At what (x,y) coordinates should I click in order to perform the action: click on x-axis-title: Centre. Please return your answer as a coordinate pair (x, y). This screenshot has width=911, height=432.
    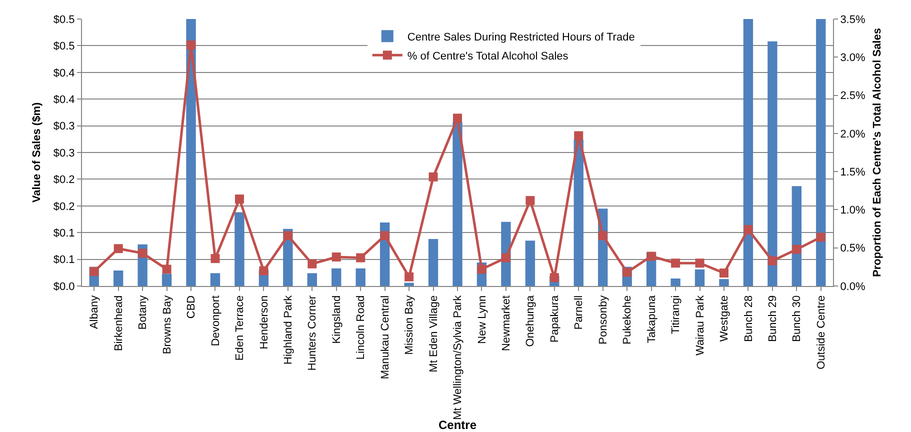
    Looking at the image, I should click on (457, 425).